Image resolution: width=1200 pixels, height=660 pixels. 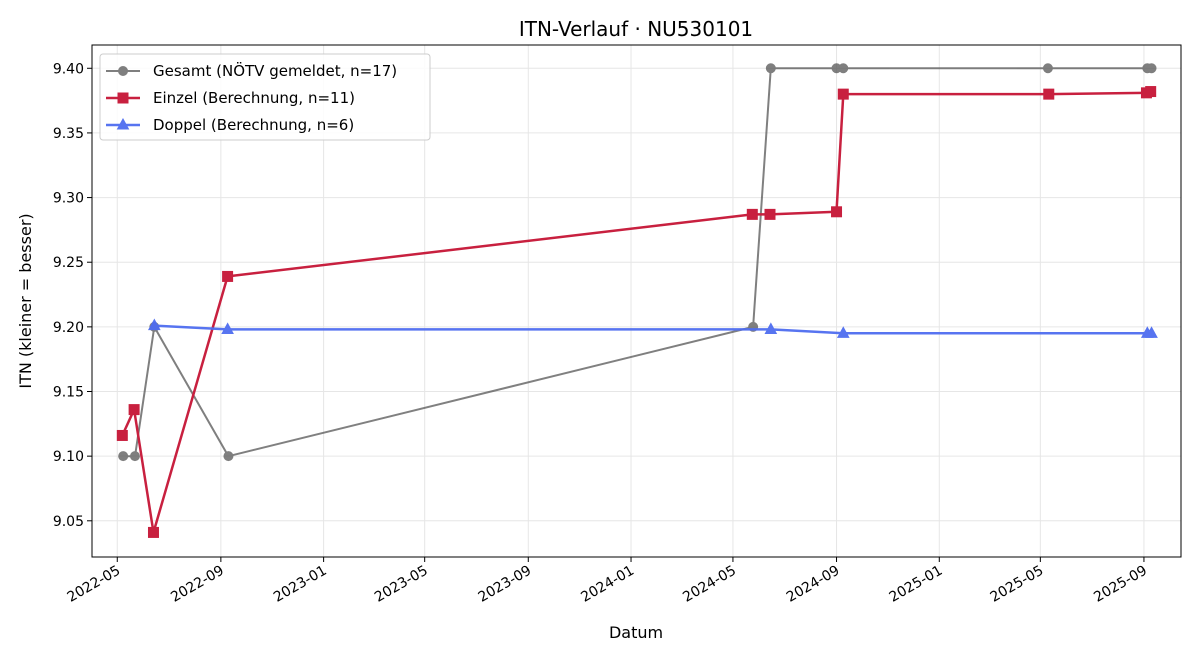 What do you see at coordinates (636, 29) in the screenshot?
I see `chart-title: ITN-Verlauf · NU530101` at bounding box center [636, 29].